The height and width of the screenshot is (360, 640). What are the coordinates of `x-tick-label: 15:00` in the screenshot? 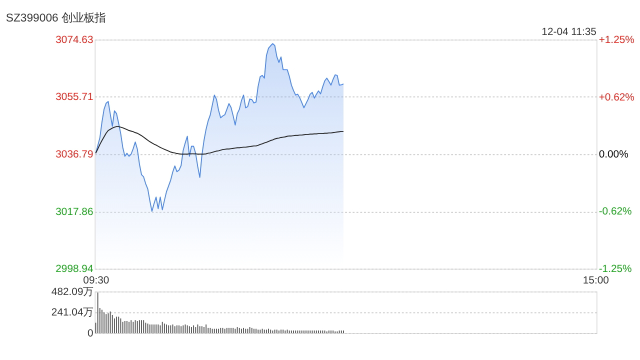 It's located at (596, 280).